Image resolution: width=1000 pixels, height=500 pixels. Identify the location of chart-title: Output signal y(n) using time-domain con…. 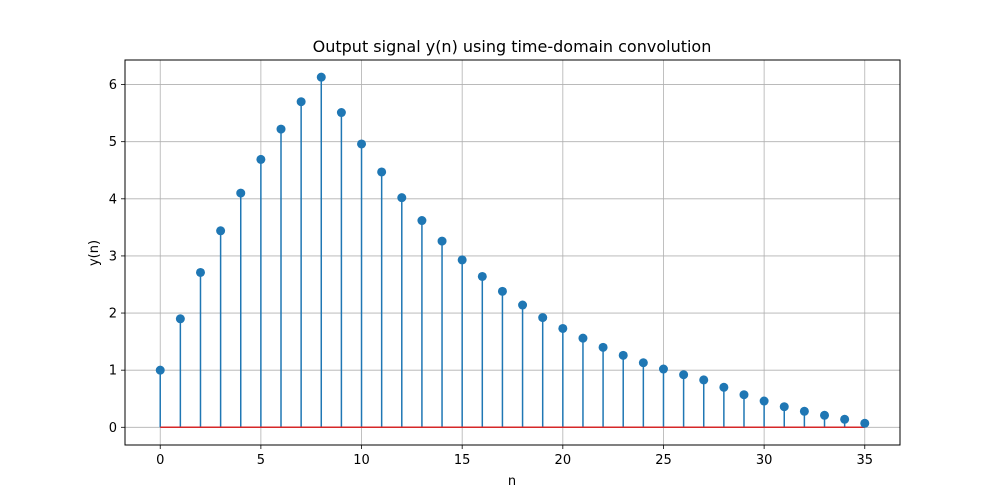
(512, 46).